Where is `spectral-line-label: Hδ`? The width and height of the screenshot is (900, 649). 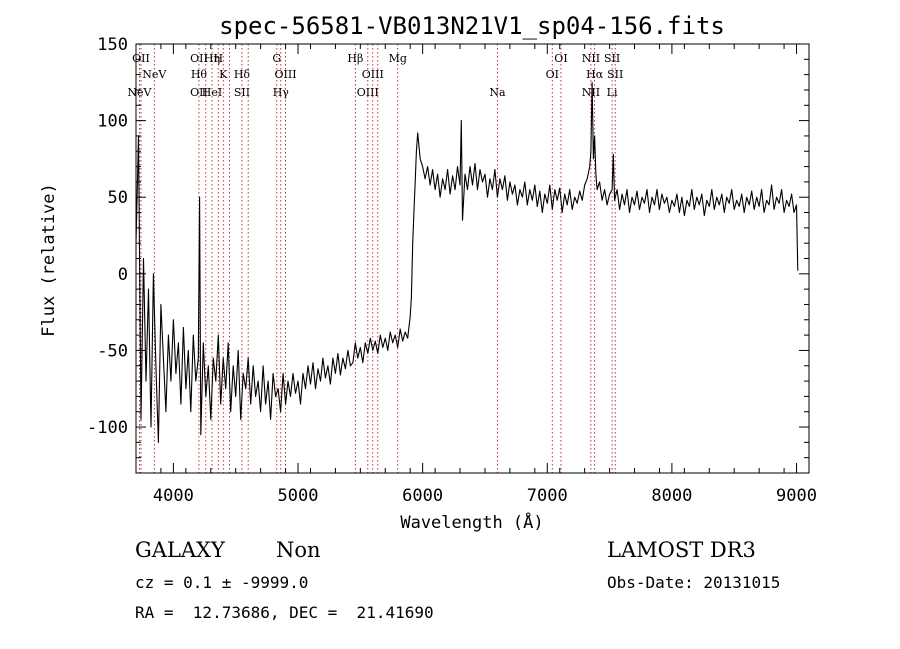 spectral-line-label: Hδ is located at coordinates (242, 74).